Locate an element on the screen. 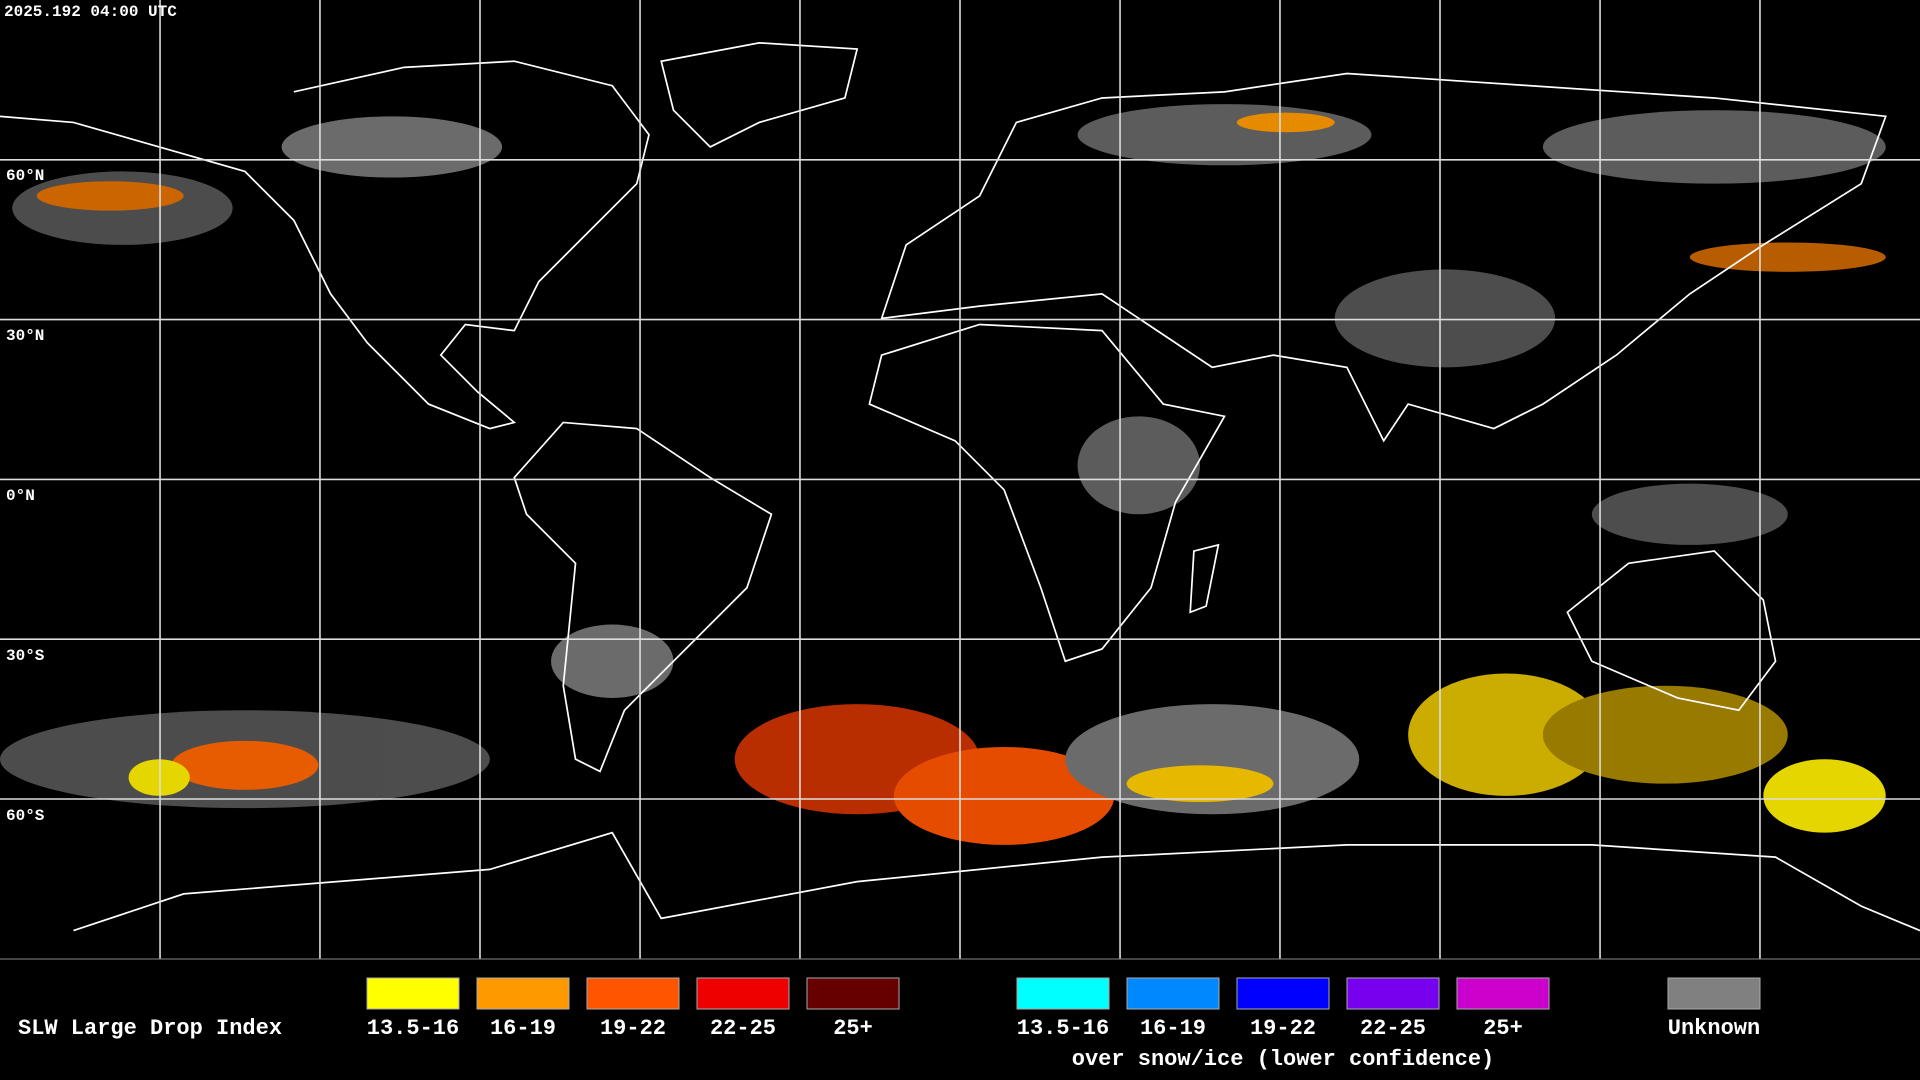 The image size is (1920, 1080). latitude-label: 30°S is located at coordinates (25, 656).